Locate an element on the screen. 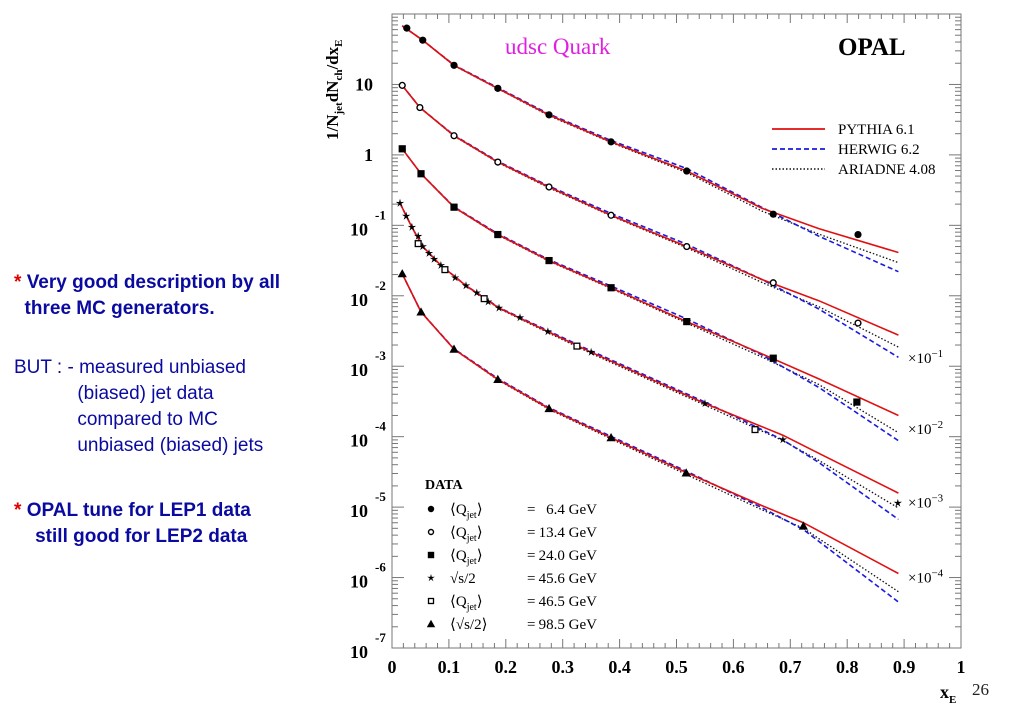 The height and width of the screenshot is (708, 1023). x-tick-label: 1 is located at coordinates (961, 667).